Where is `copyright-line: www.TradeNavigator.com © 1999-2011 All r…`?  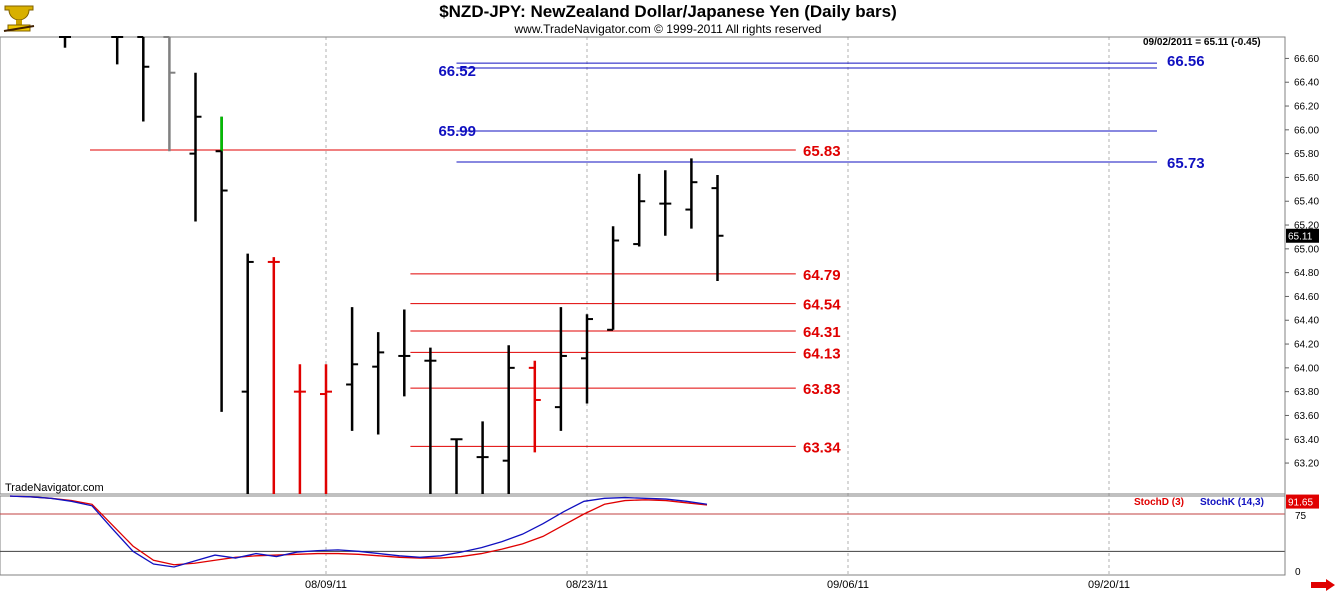
copyright-line: www.TradeNavigator.com © 1999-2011 All r… is located at coordinates (668, 29).